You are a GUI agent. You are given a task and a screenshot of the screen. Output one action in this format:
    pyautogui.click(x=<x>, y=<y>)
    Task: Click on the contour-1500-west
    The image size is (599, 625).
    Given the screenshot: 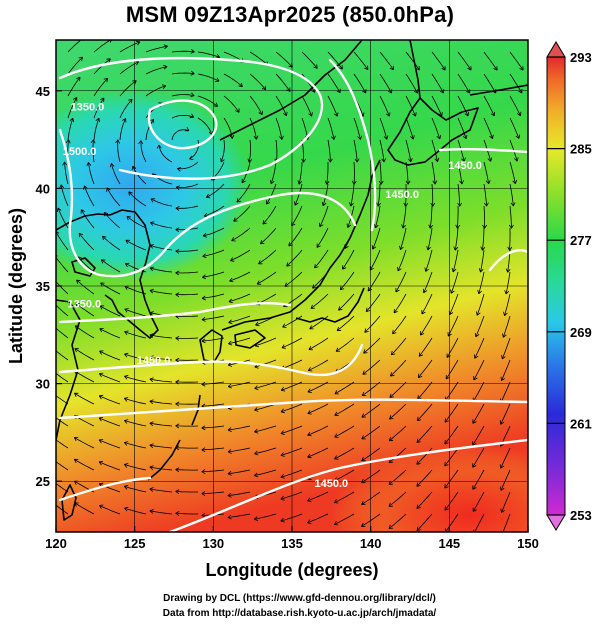 What is the action you would take?
    pyautogui.click(x=207, y=203)
    